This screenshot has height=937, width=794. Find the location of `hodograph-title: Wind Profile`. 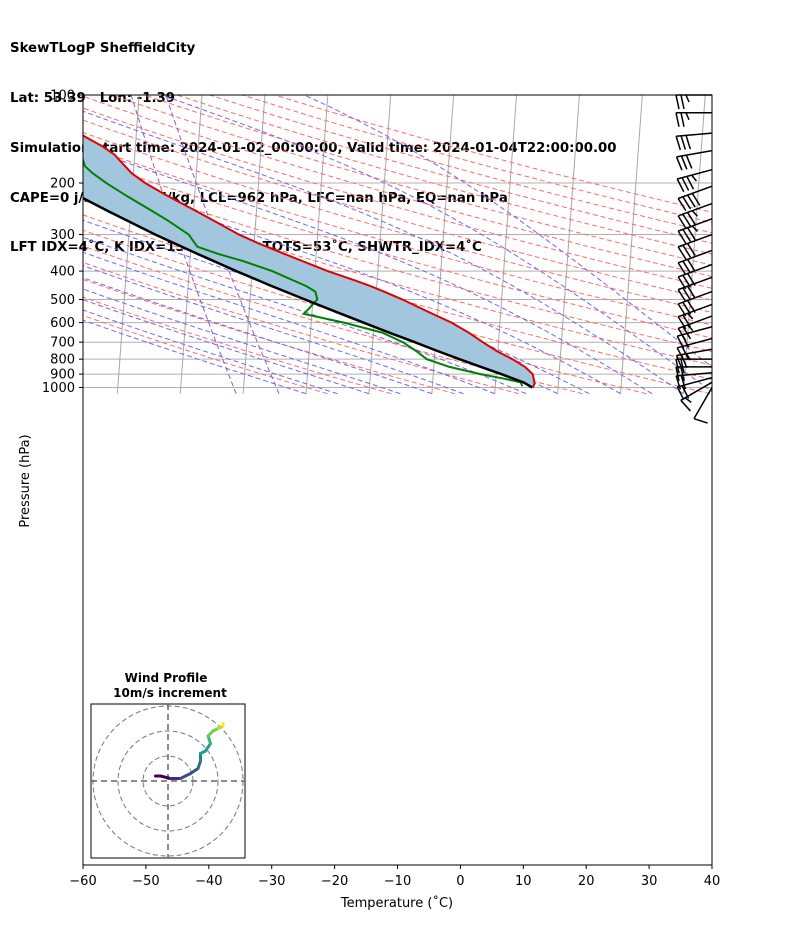

hodograph-title: Wind Profile is located at coordinates (166, 678).